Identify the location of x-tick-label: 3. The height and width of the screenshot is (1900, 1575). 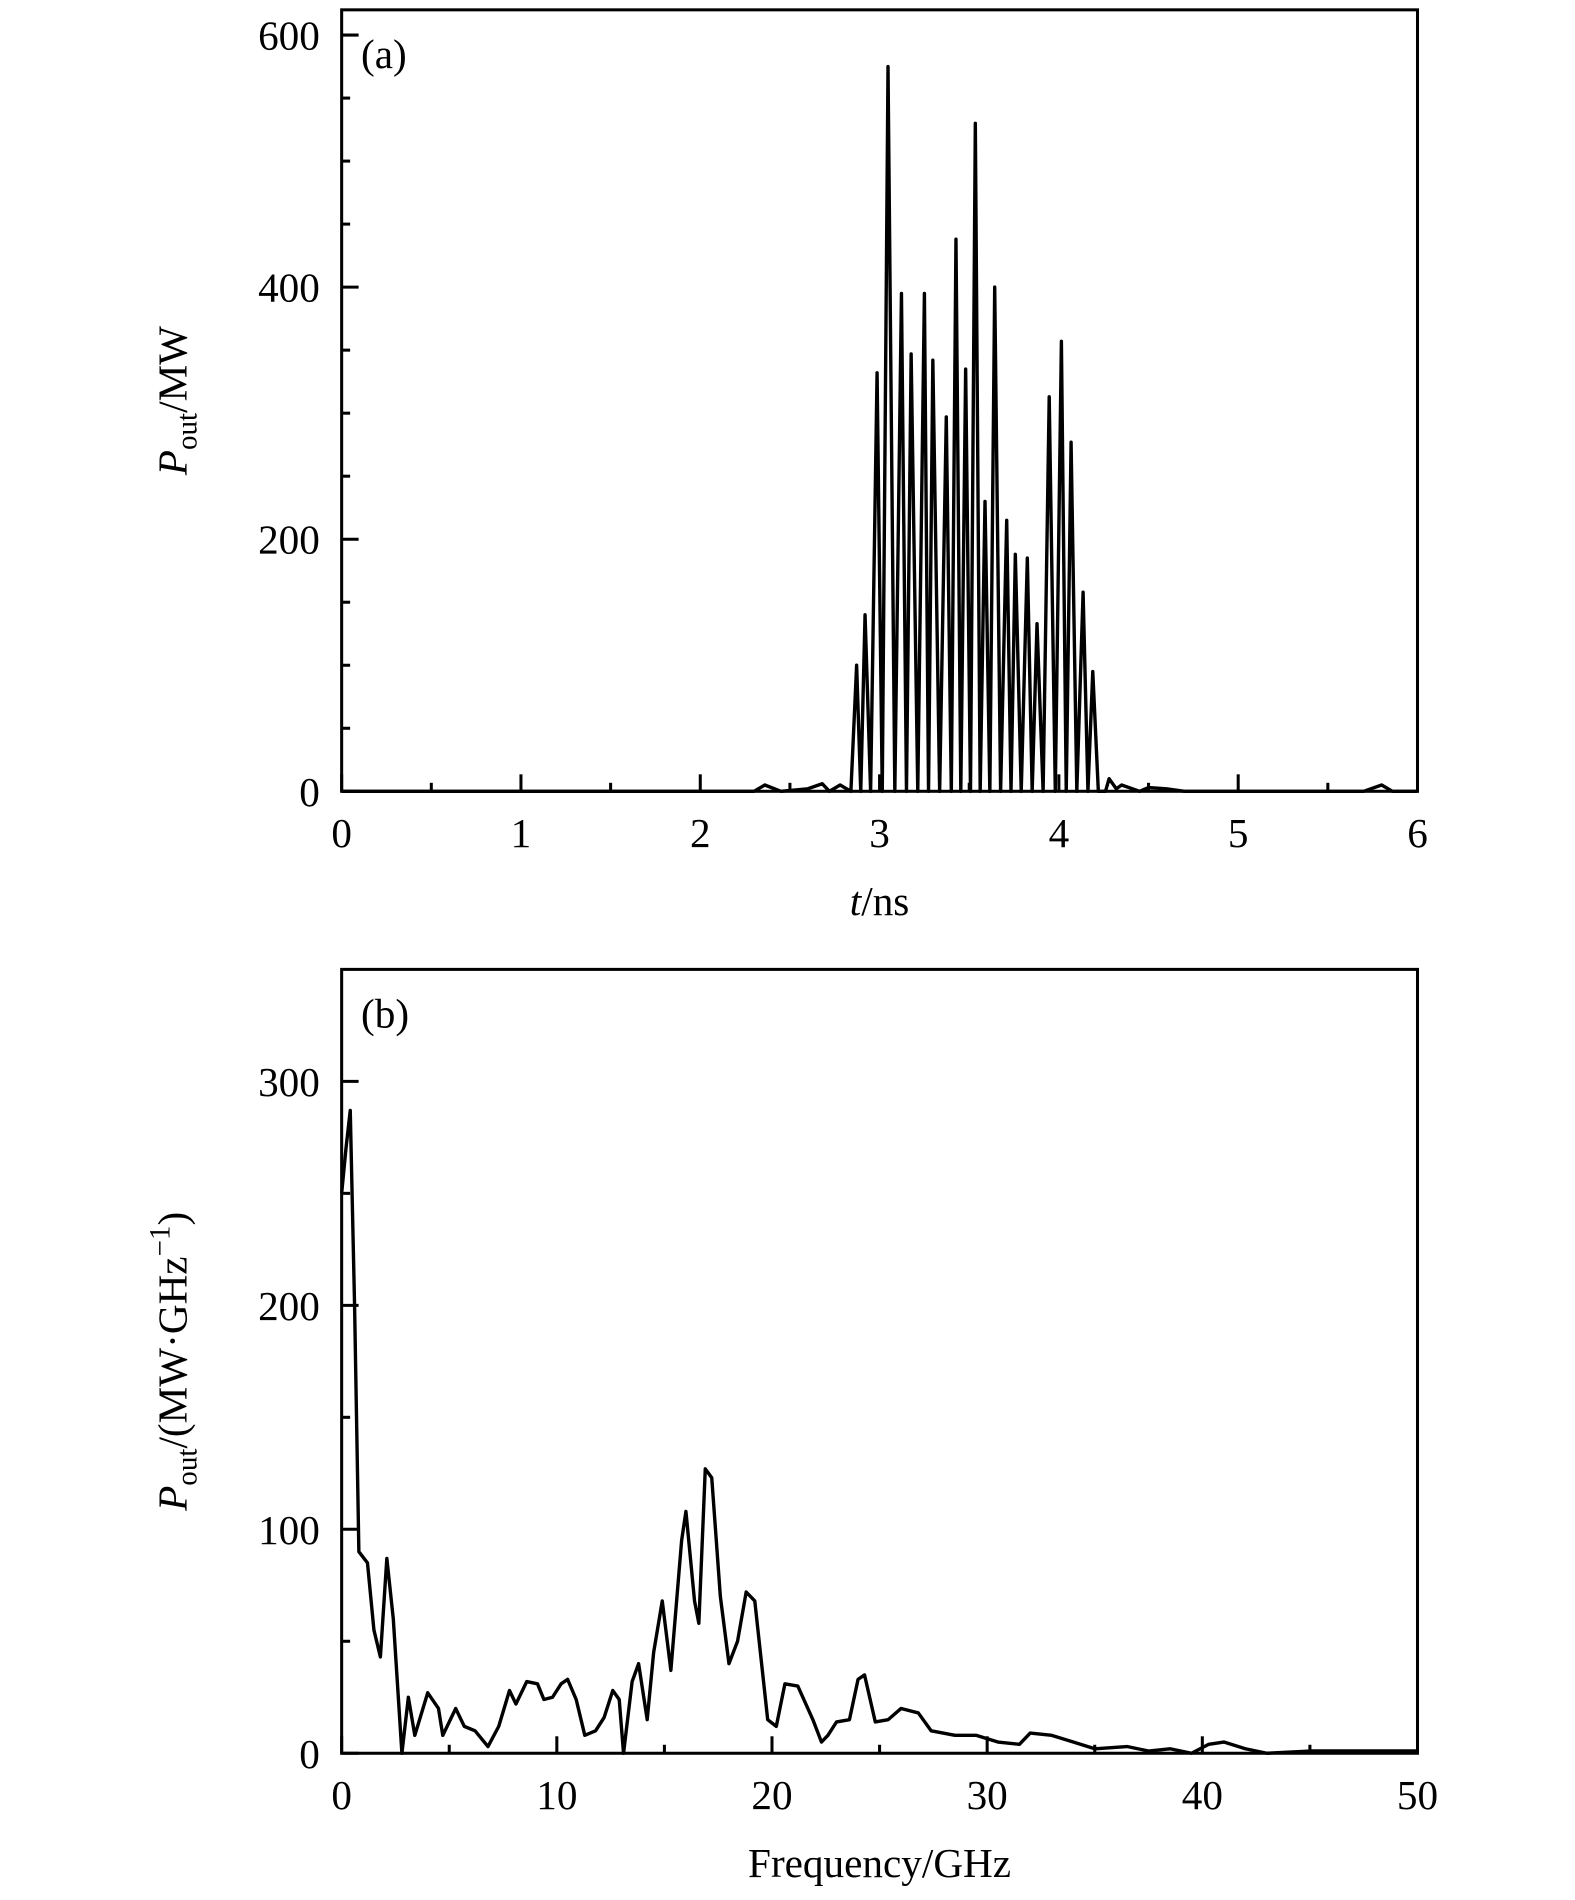
(879, 833).